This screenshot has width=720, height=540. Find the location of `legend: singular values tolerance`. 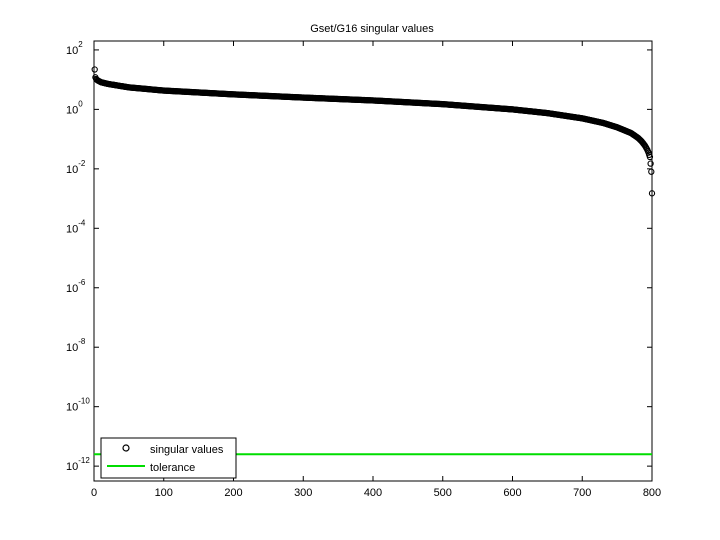

legend: singular values tolerance is located at coordinates (168, 458).